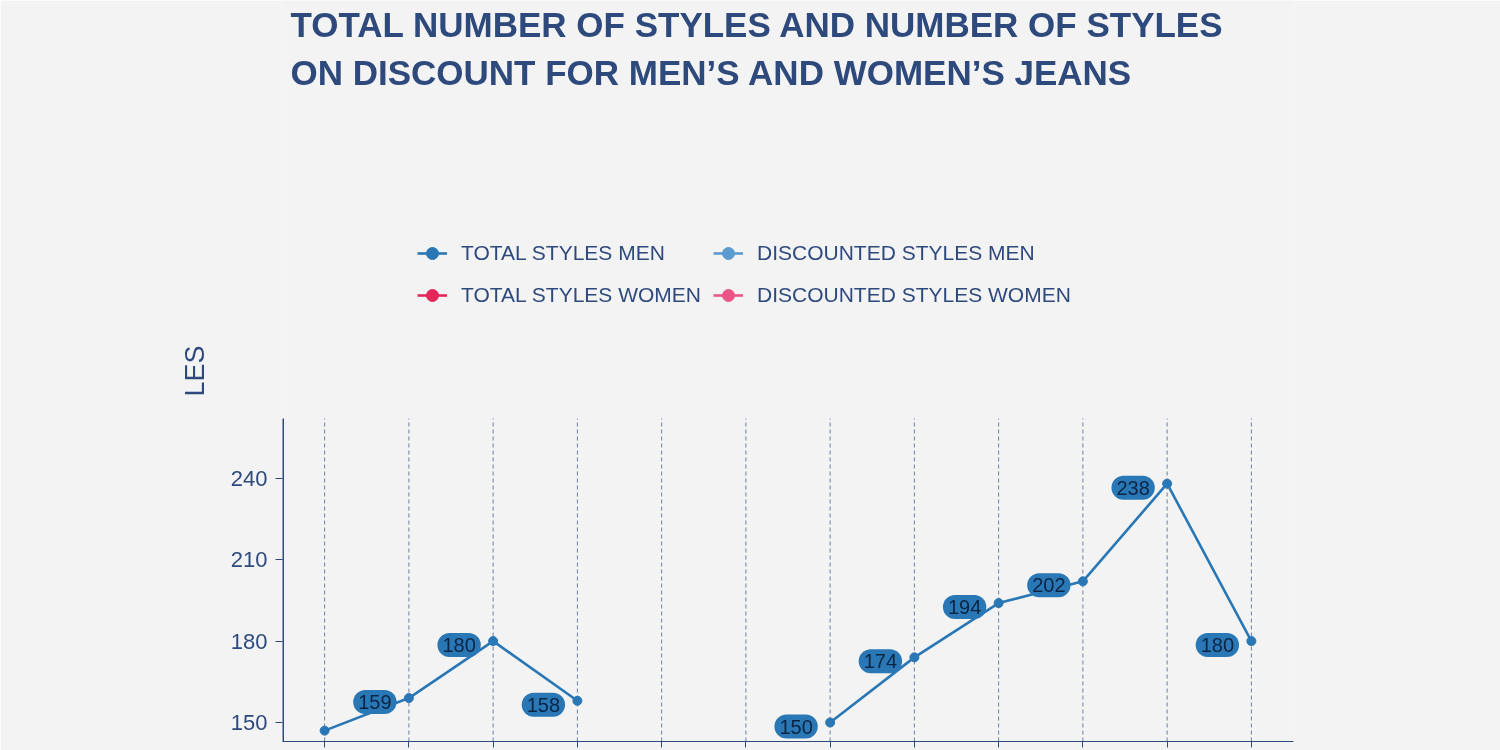  Describe the element at coordinates (543, 704) in the screenshot. I see `data-label: 158` at that location.